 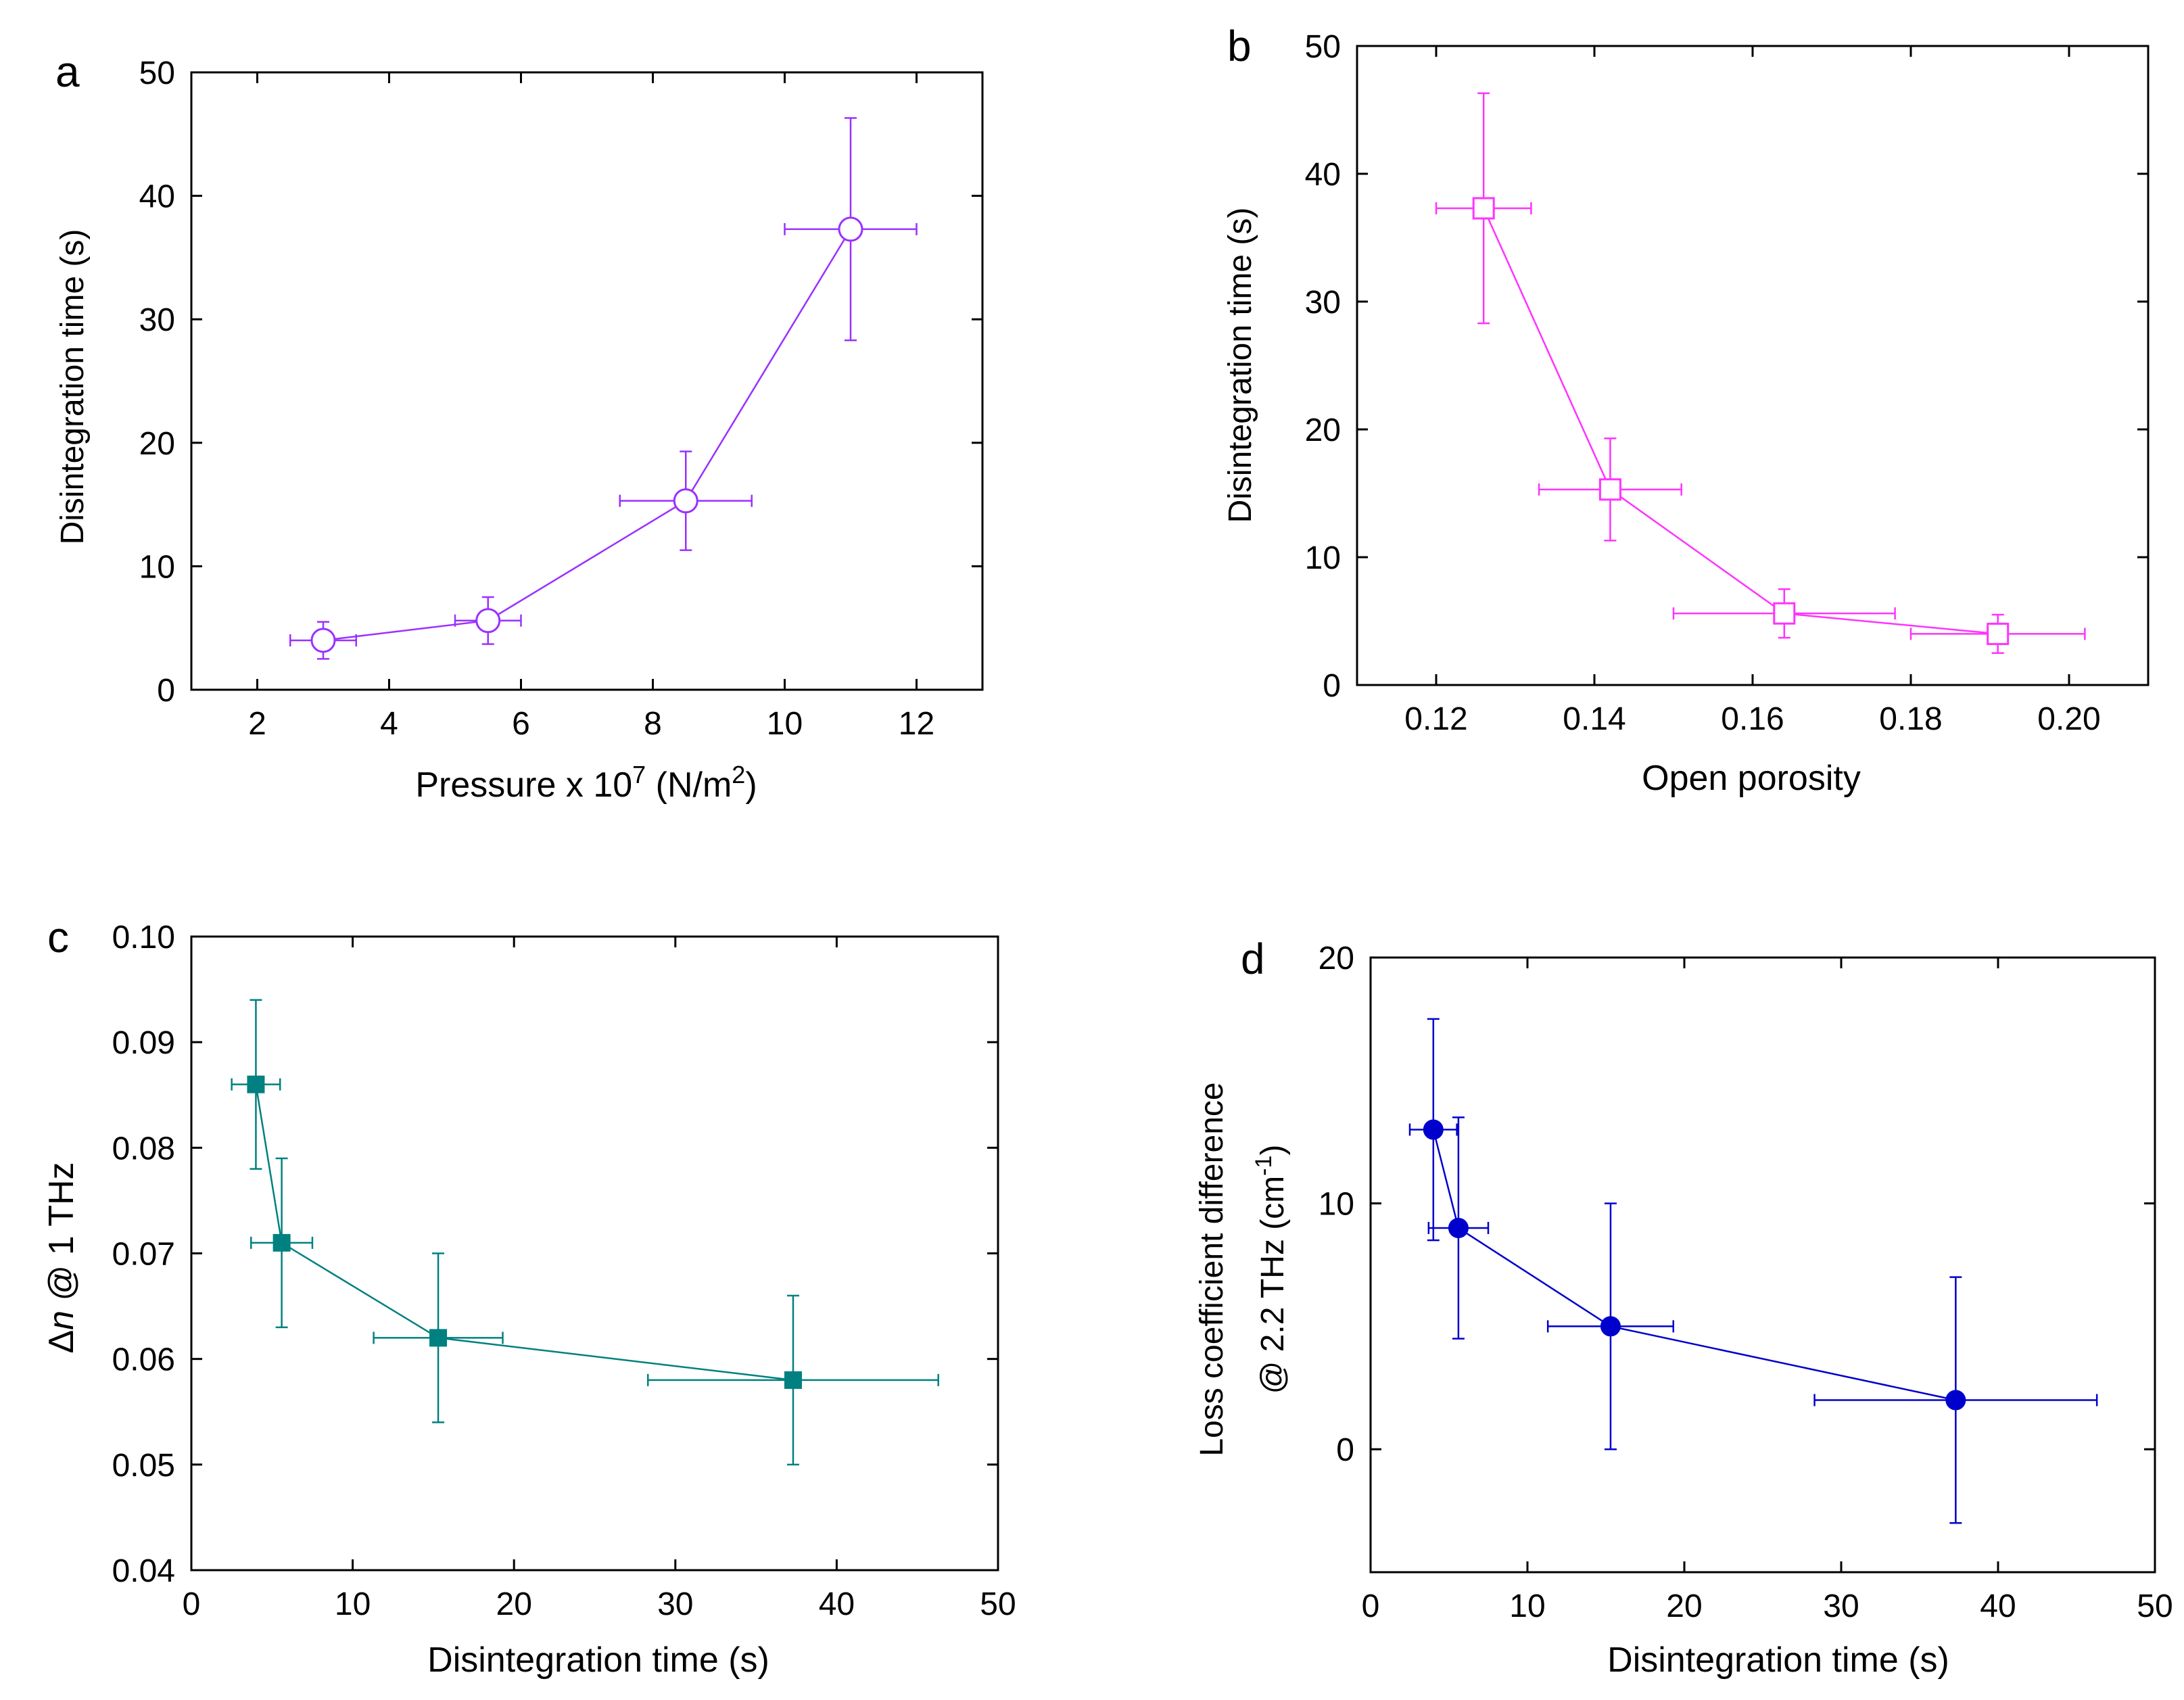 What do you see at coordinates (67, 71) in the screenshot?
I see `panel-a-letter: a` at bounding box center [67, 71].